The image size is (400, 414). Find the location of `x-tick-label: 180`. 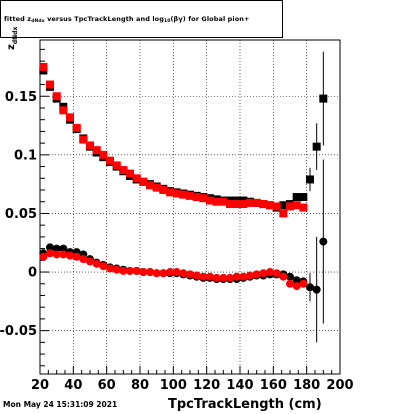

x-tick-label: 180 is located at coordinates (306, 385).